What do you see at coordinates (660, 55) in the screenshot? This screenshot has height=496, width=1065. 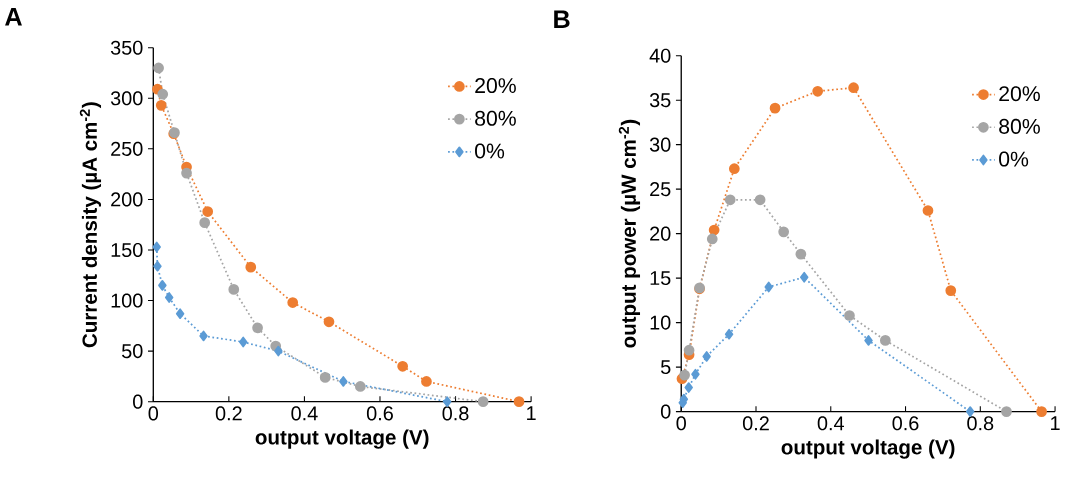 I see `y-tick-label: 40` at bounding box center [660, 55].